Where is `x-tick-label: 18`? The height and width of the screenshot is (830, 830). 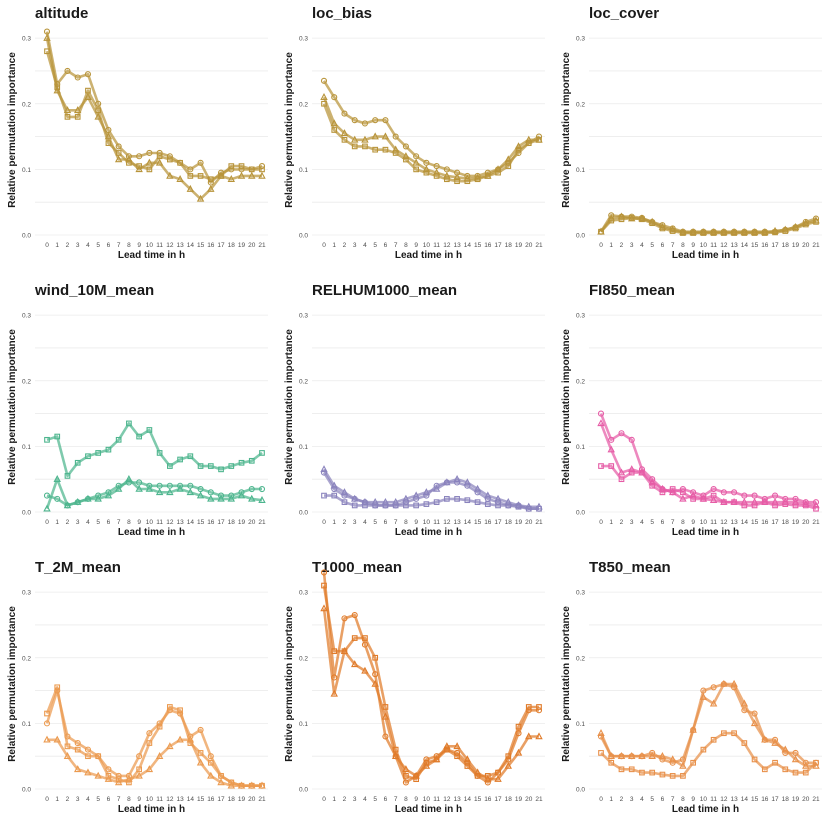
x-tick-label: 18 is located at coordinates (786, 245).